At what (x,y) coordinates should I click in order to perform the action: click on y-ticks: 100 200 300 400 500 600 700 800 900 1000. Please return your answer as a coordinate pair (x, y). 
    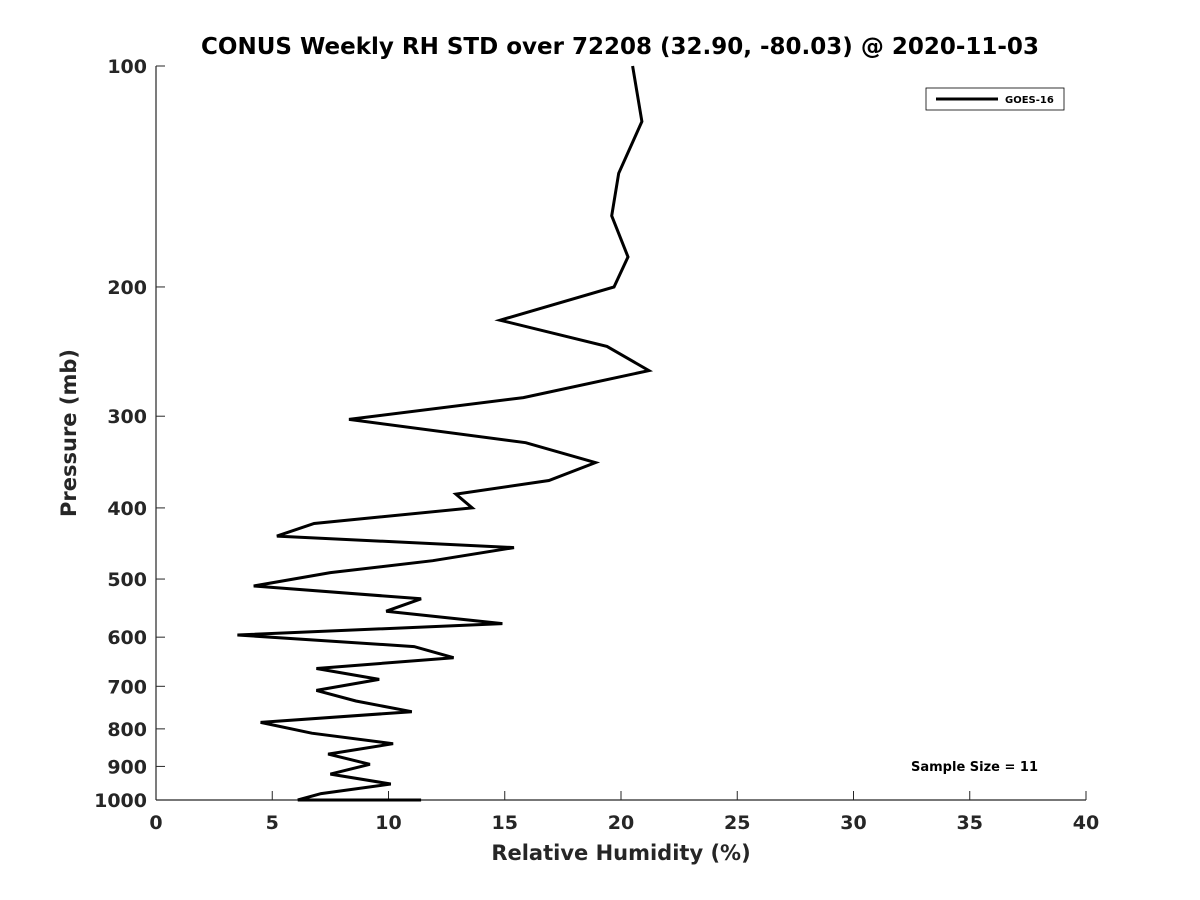
    Looking at the image, I should click on (129, 434).